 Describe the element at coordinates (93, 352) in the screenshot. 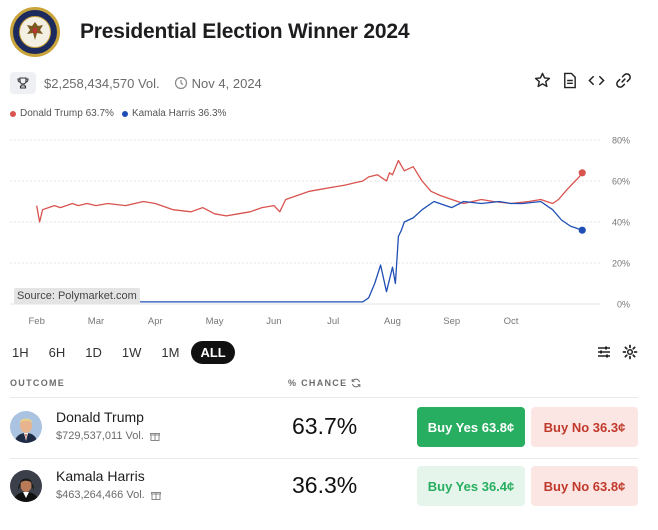

I see `range-1d: 1D` at that location.